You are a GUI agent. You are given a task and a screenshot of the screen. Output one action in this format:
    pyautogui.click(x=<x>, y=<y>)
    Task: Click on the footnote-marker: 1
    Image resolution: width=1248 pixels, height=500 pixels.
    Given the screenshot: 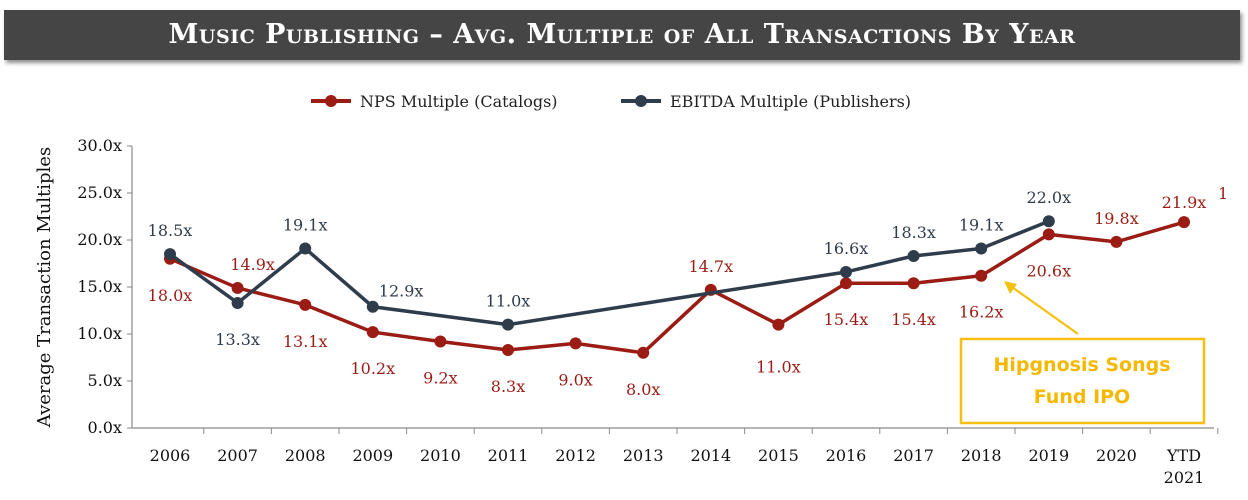 What is the action you would take?
    pyautogui.click(x=1223, y=193)
    